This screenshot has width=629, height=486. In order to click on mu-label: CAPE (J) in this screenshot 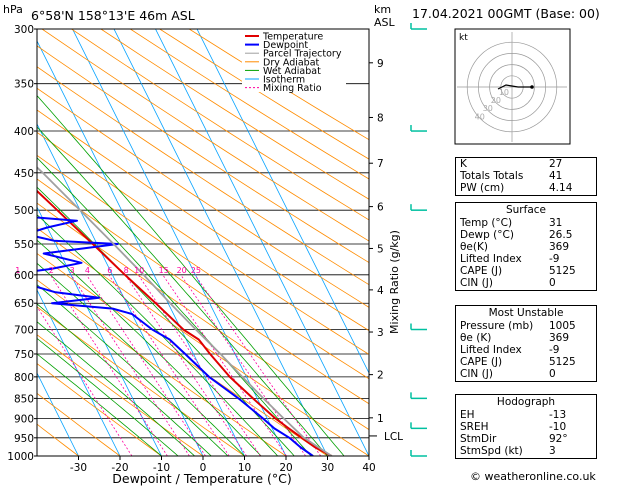, I will do `click(481, 362)`.